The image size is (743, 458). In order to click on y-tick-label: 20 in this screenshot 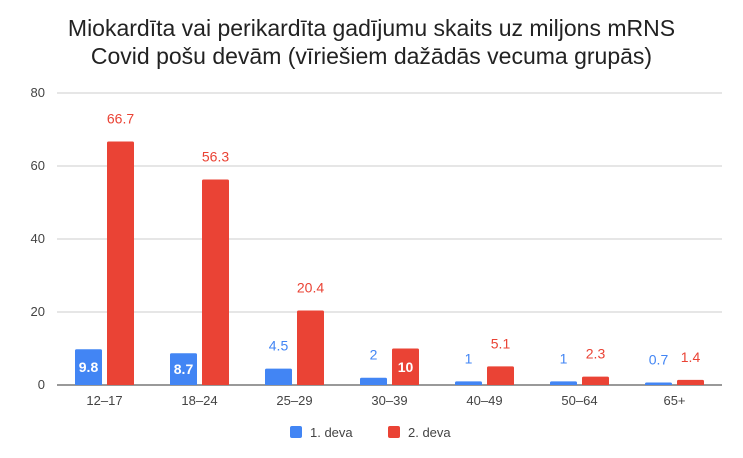, I will do `click(38, 311)`.